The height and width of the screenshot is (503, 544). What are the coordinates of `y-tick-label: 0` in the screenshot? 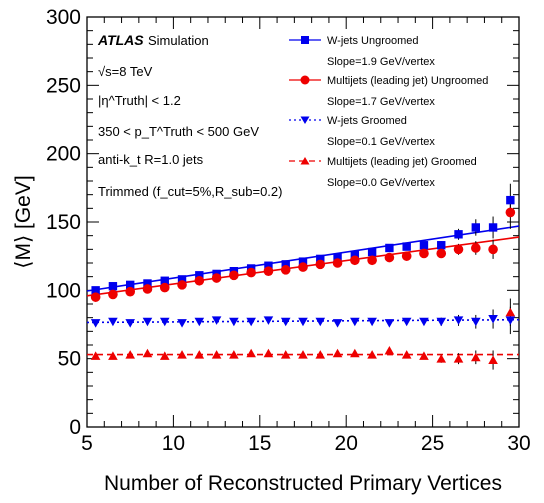 It's located at (75, 427).